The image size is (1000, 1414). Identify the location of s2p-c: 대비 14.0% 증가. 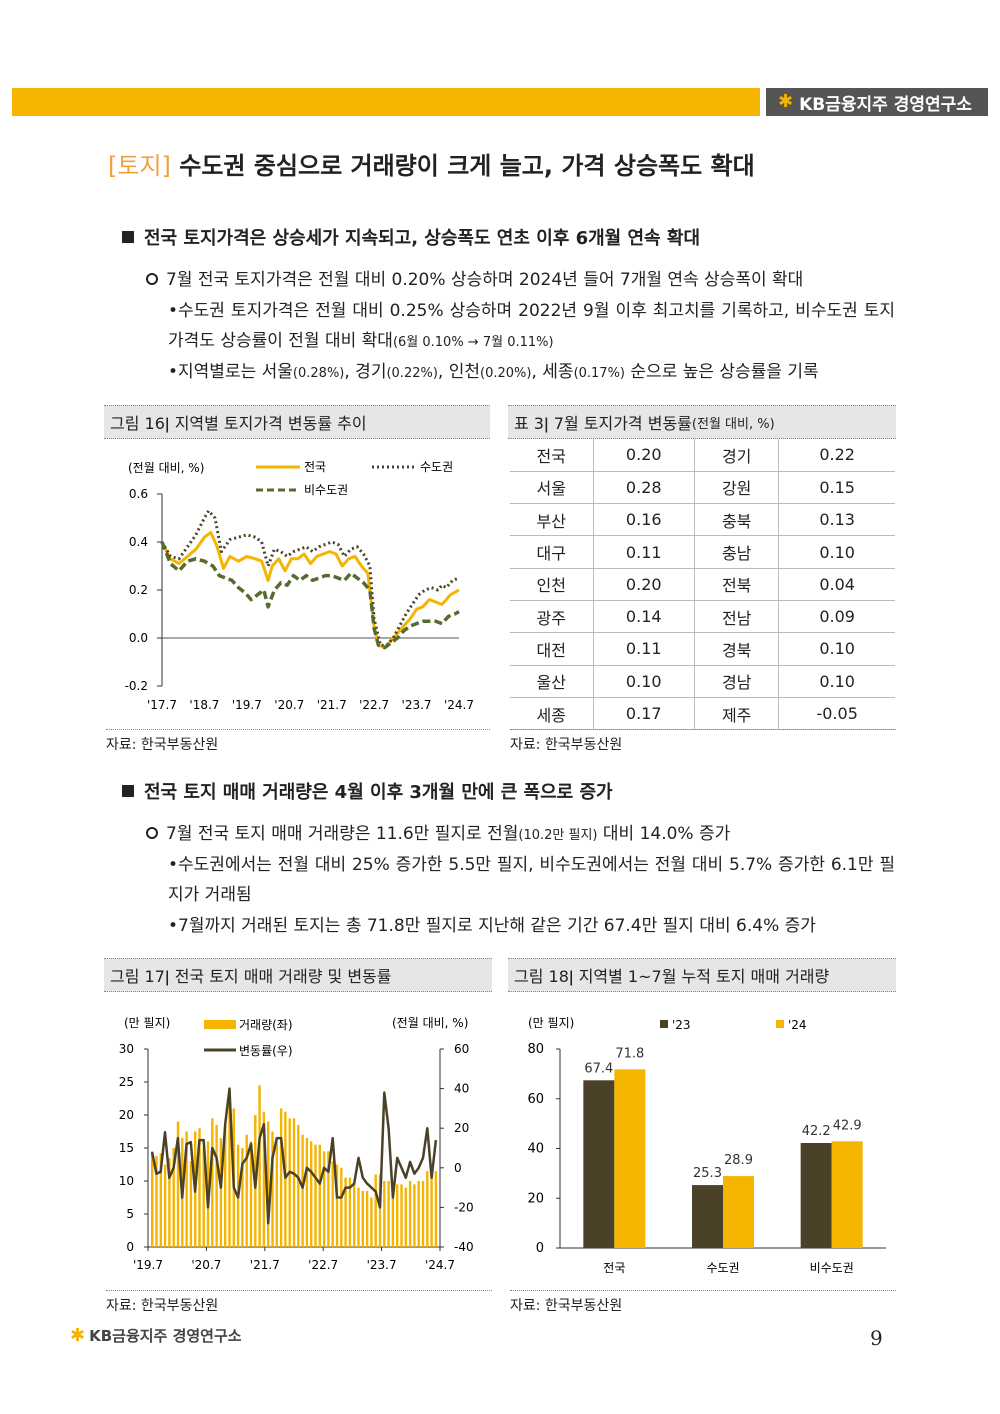
(664, 834).